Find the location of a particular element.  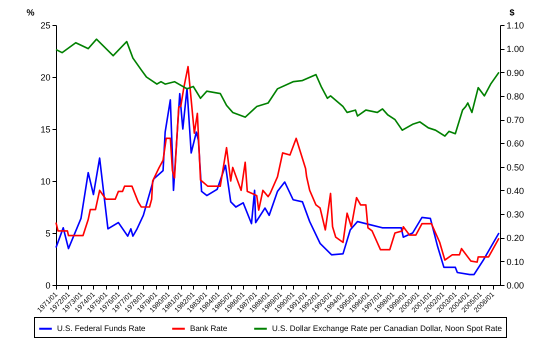

legend-label: Bank Rate is located at coordinates (209, 328).